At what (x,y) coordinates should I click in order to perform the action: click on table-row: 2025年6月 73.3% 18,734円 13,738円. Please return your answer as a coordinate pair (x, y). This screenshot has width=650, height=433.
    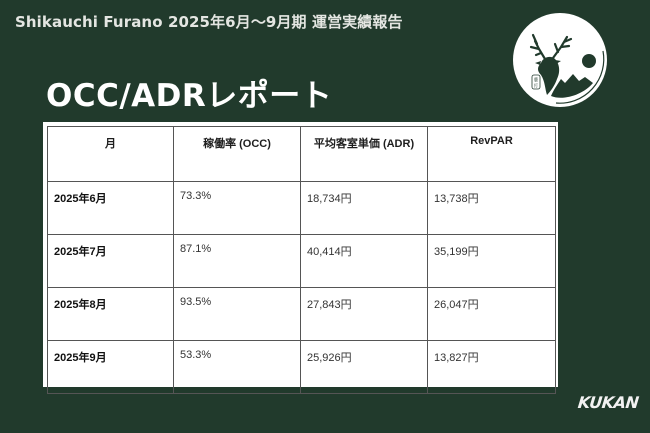
    Looking at the image, I should click on (301, 208).